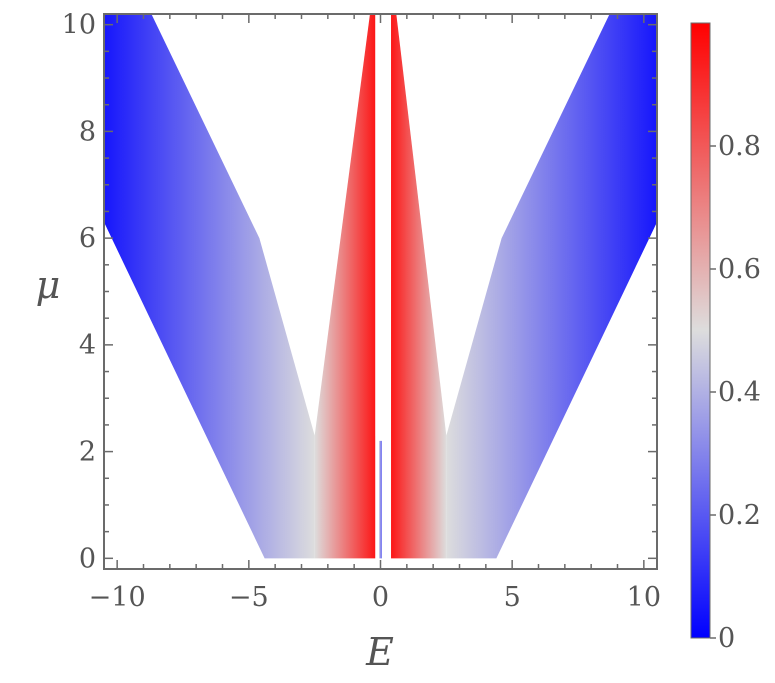  Describe the element at coordinates (48, 285) in the screenshot. I see `y-axis-label: μ` at that location.